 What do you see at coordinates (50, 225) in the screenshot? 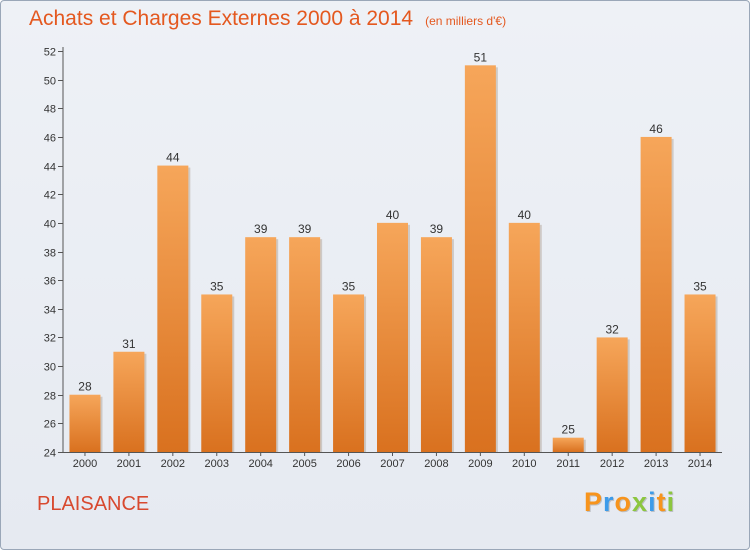
I see `y-tick-label: 40` at bounding box center [50, 225].